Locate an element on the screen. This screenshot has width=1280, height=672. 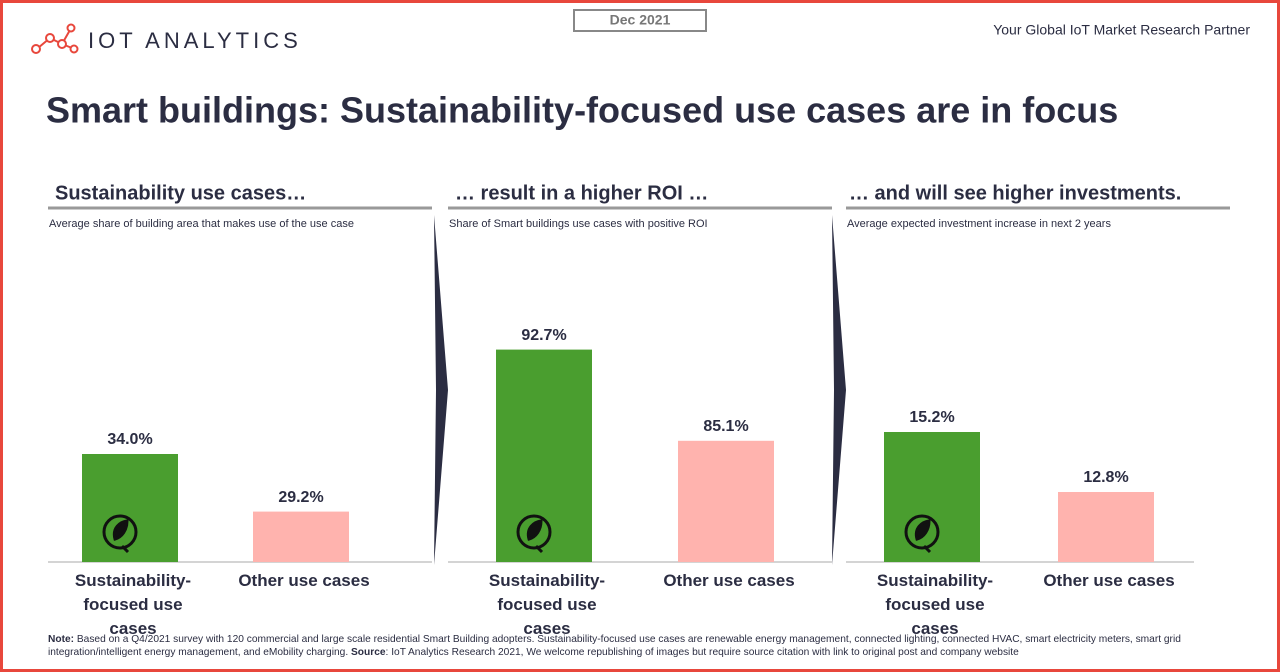
value-label: 85.1% is located at coordinates (725, 426).